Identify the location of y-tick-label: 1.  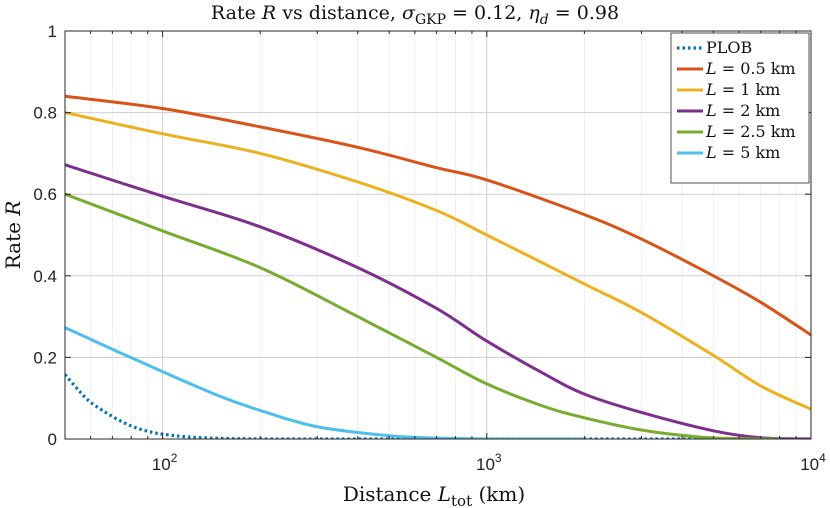
(52, 31).